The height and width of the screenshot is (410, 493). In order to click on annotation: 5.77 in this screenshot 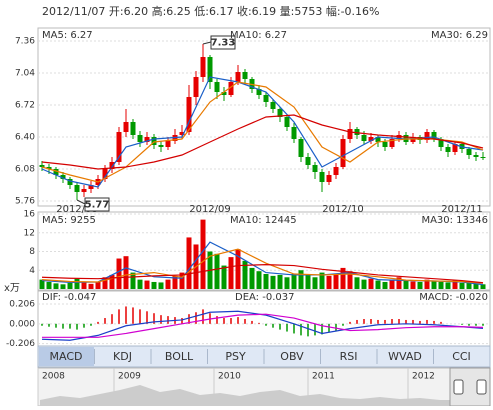, I will do `click(97, 205)`.